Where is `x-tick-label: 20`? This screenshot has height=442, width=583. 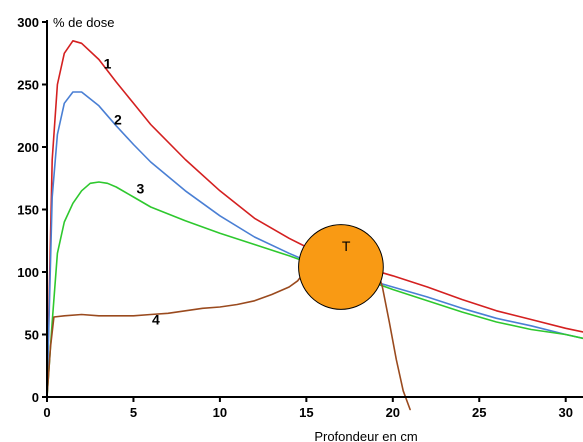 x-tick-label: 20 is located at coordinates (393, 412).